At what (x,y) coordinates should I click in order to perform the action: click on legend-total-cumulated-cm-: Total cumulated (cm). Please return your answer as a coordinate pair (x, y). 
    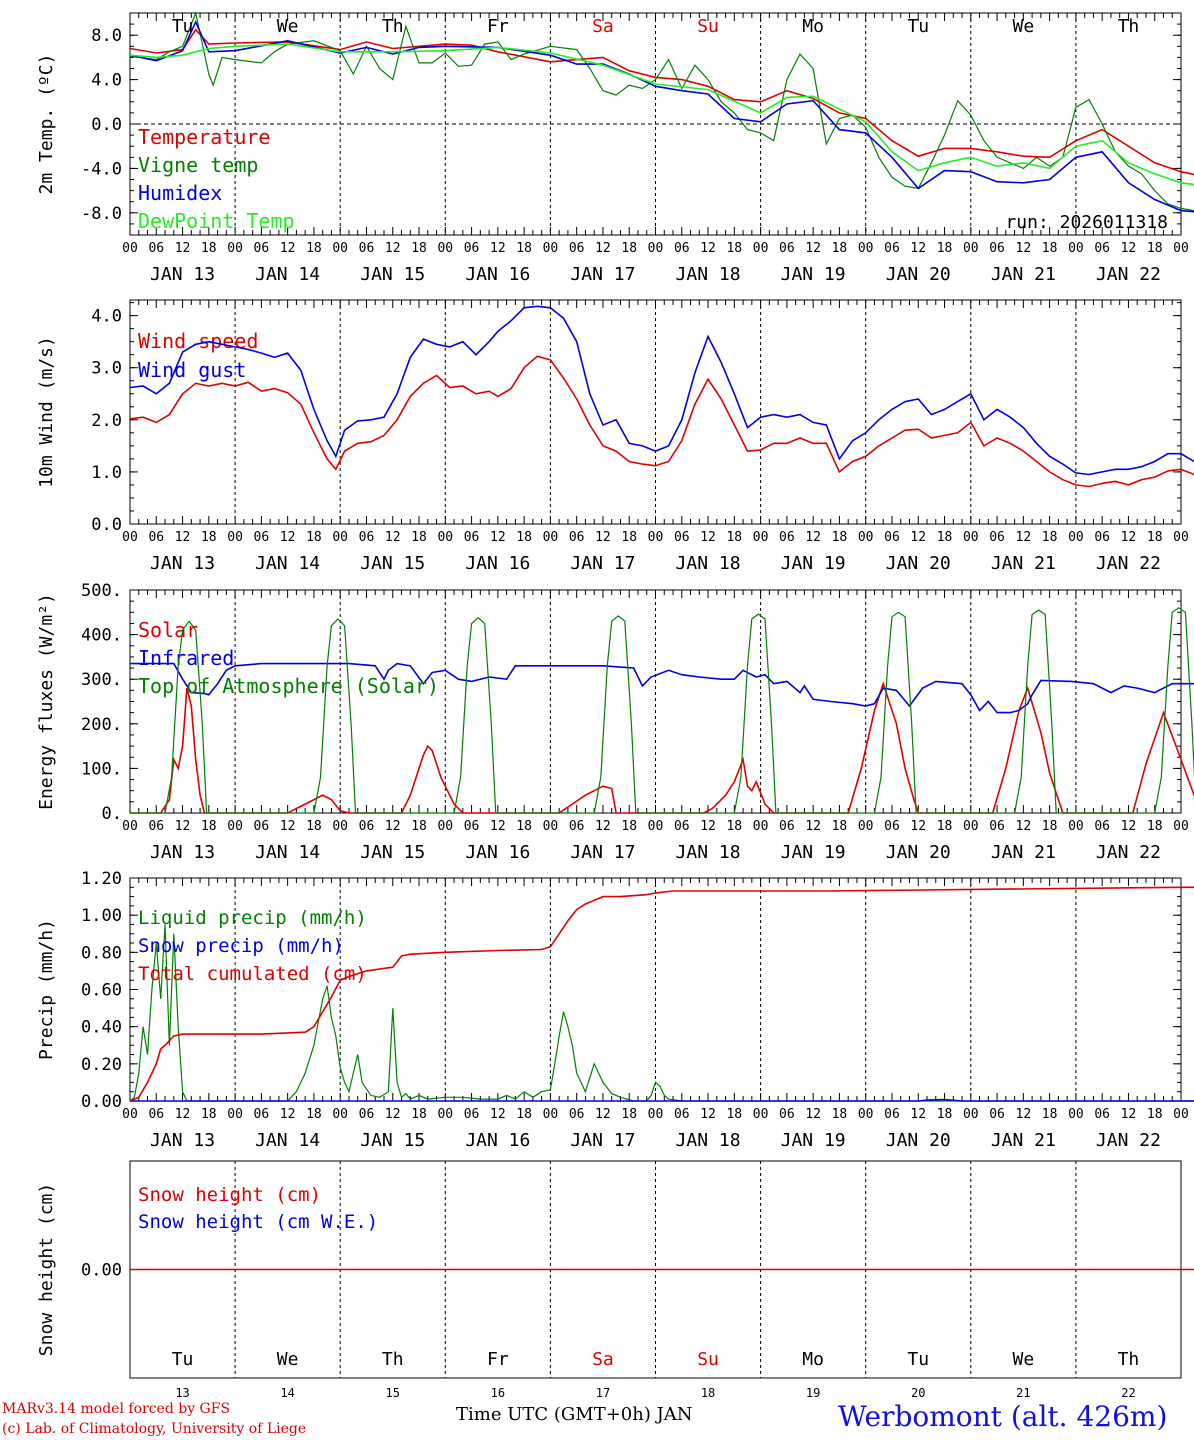
    Looking at the image, I should click on (252, 974).